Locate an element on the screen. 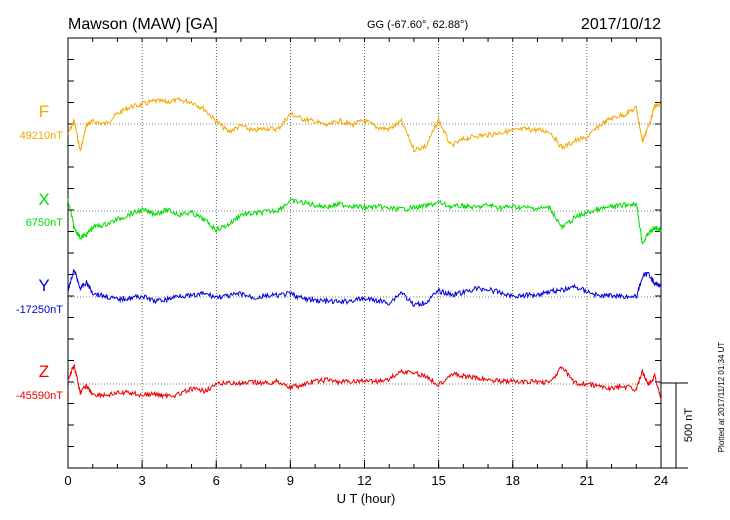 The height and width of the screenshot is (520, 730). x-tick-label: 0 is located at coordinates (67, 480).